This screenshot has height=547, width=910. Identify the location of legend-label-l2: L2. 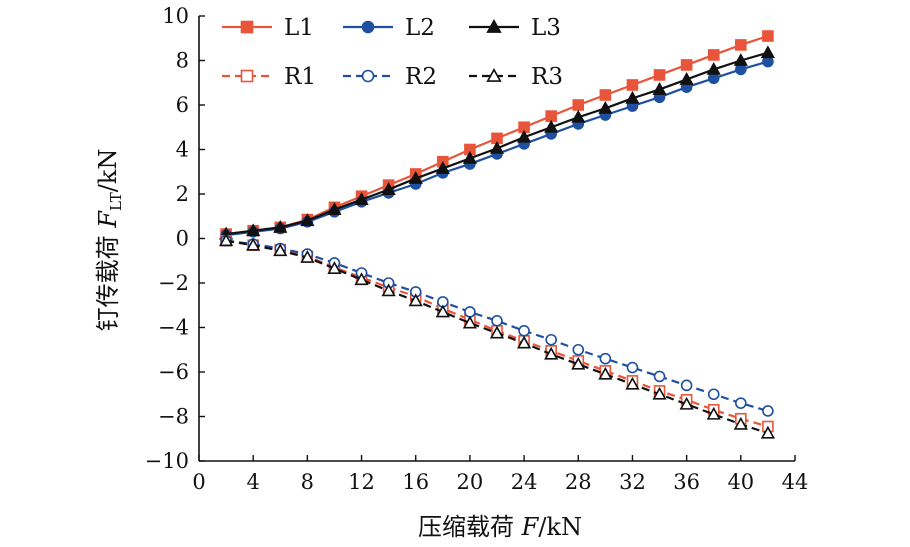
(420, 28).